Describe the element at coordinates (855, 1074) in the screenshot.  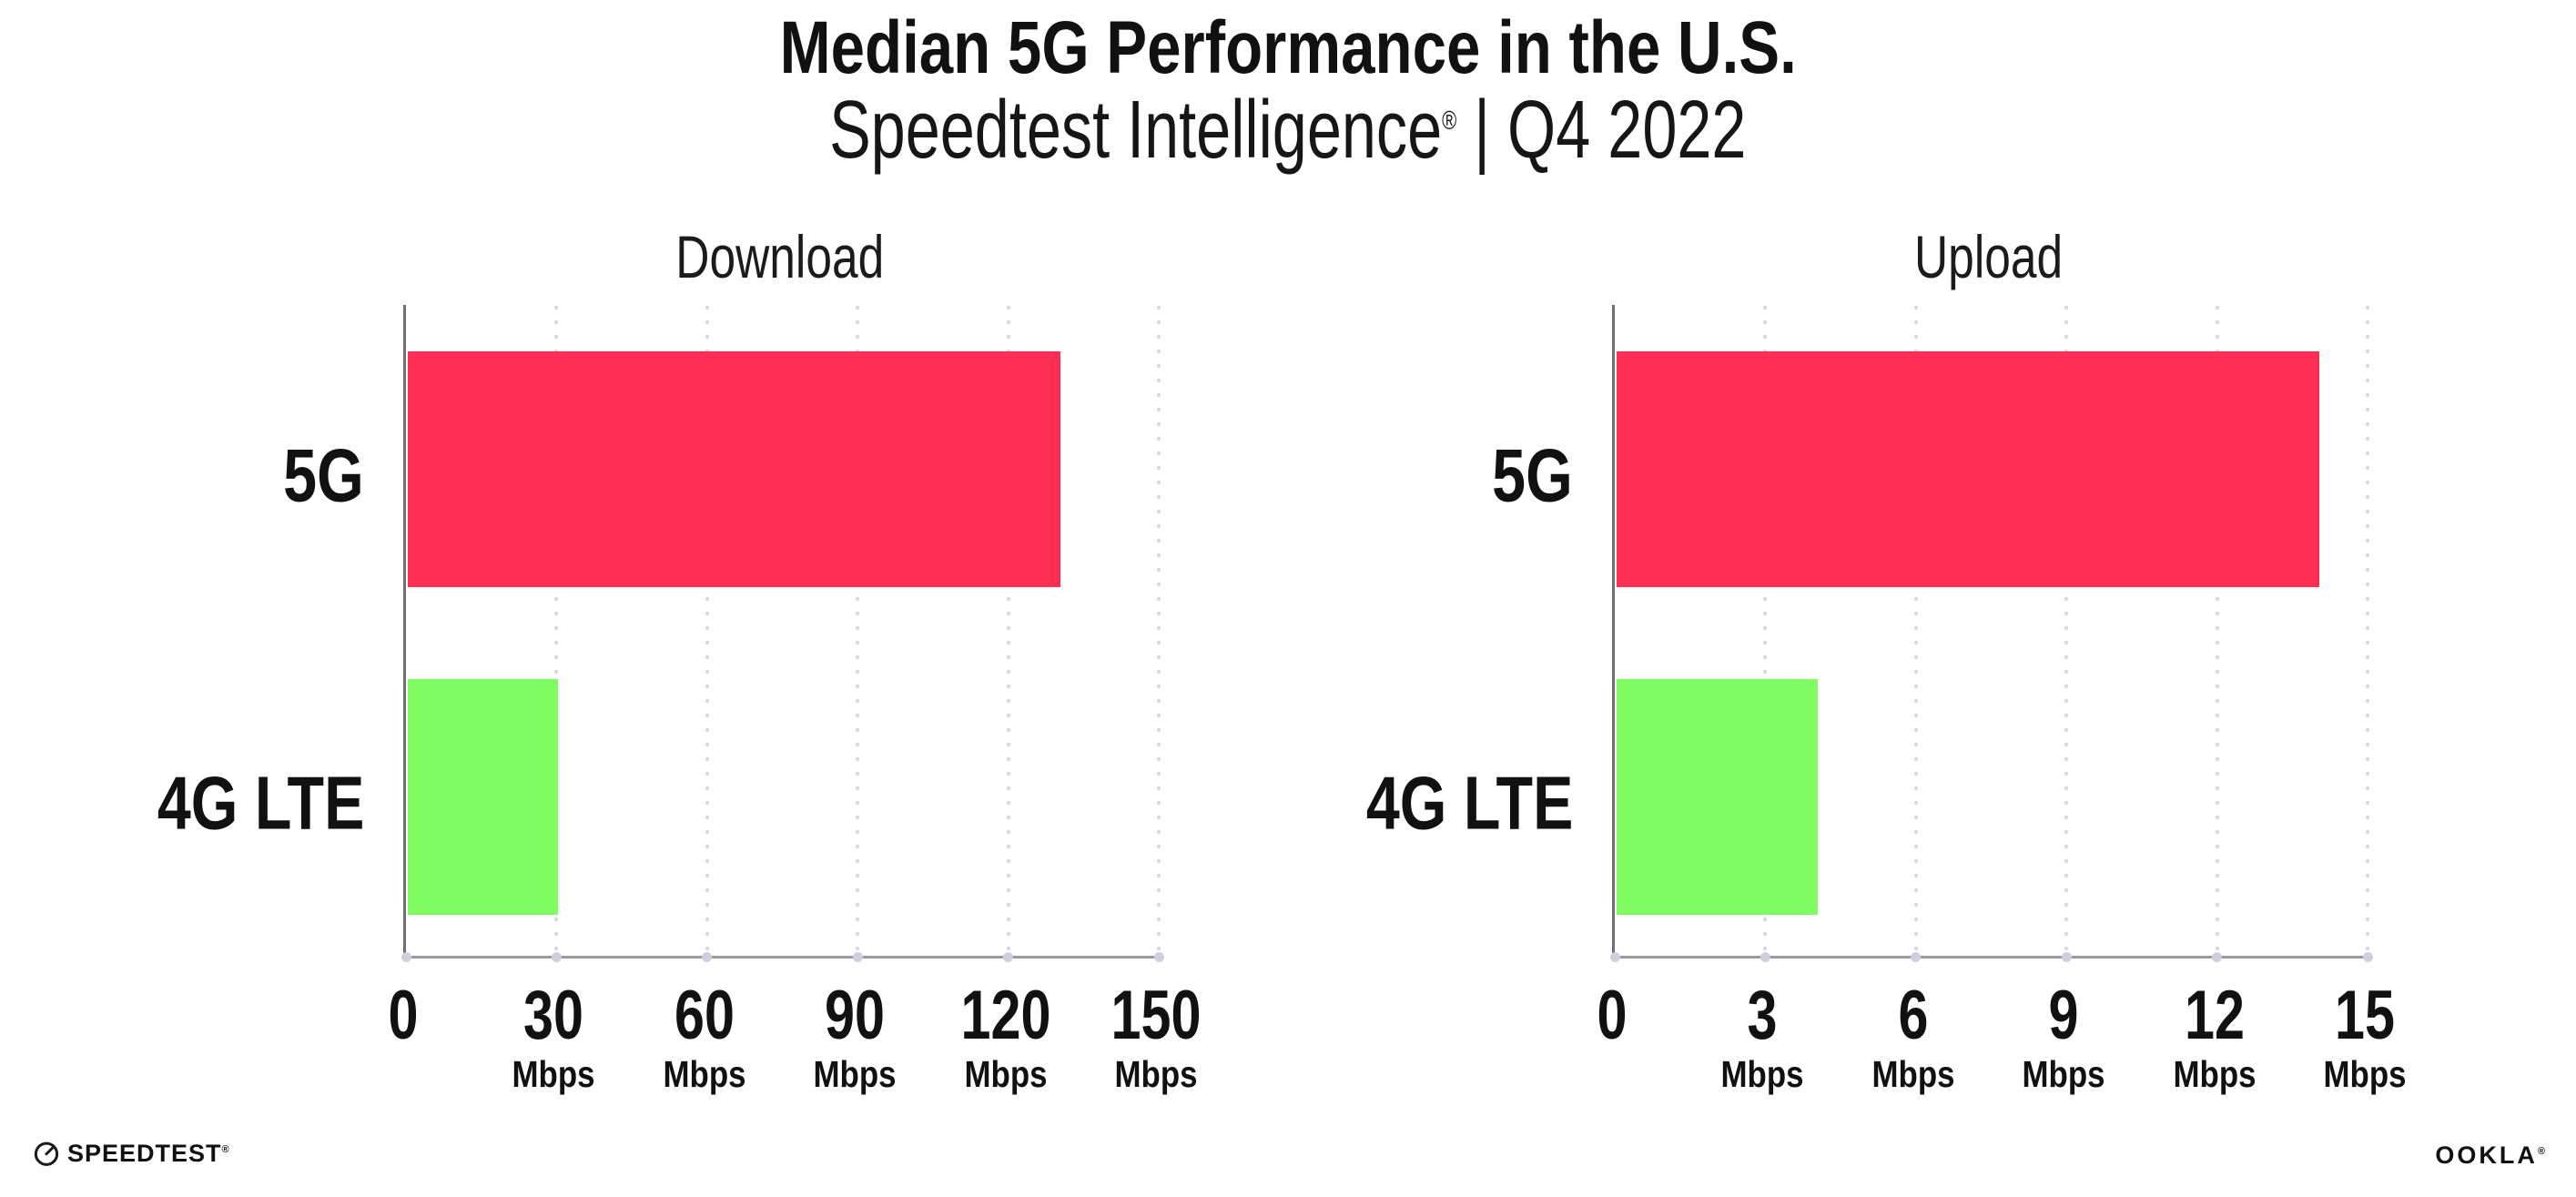
I see `tick-unit-download-90: Mbps` at that location.